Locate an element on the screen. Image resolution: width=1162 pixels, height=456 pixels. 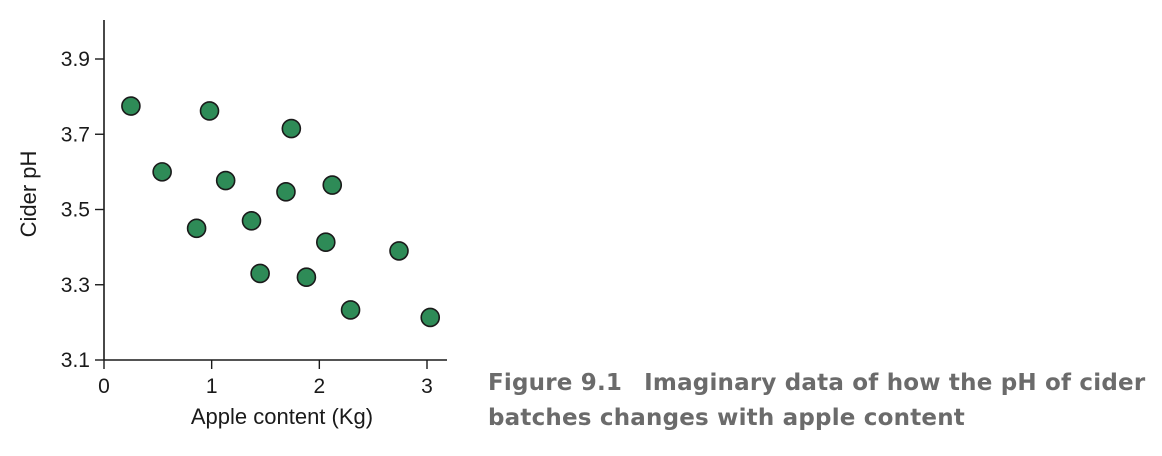
x-axis-title: Apple content (Kg) is located at coordinates (282, 416).